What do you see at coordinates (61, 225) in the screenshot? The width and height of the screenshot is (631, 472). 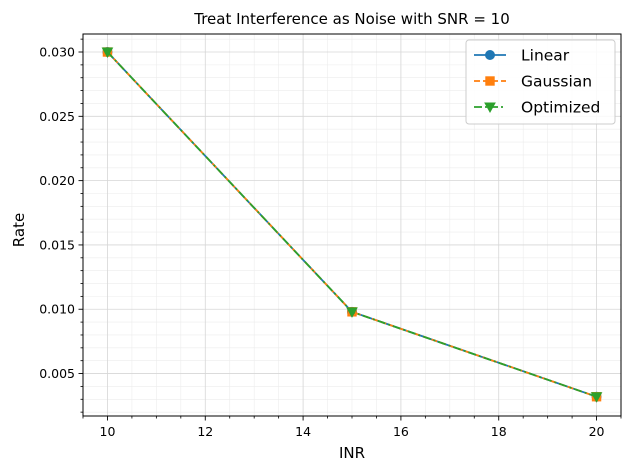 I see `y-axis: 0.005 0.010 0.015 0.020 0.025 0.030` at bounding box center [61, 225].